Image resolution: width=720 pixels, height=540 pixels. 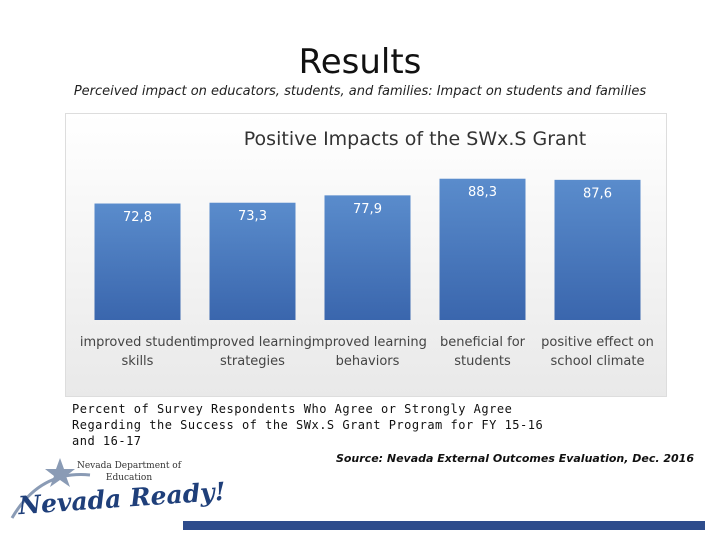 I want to click on logo-star, so click(x=60, y=472).